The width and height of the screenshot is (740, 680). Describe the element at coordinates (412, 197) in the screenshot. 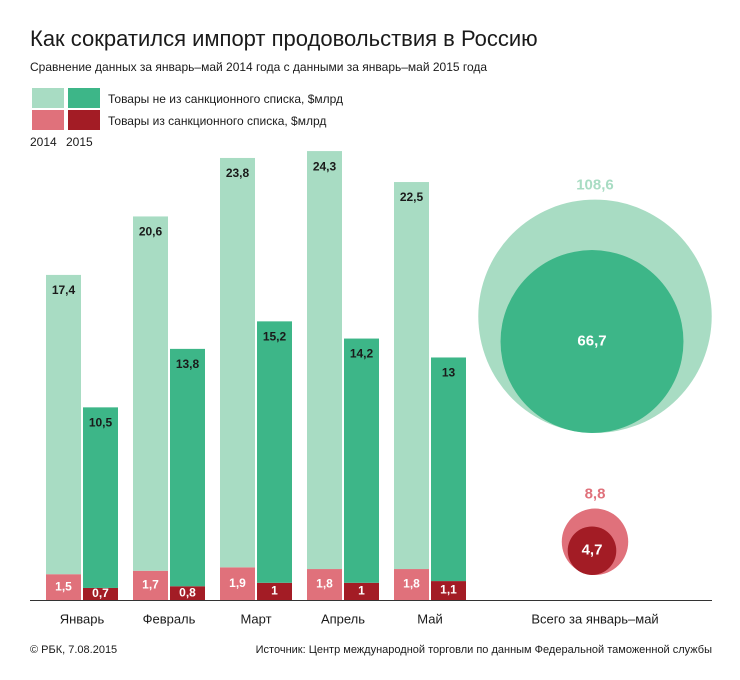

I see `data-label: 22,5` at that location.